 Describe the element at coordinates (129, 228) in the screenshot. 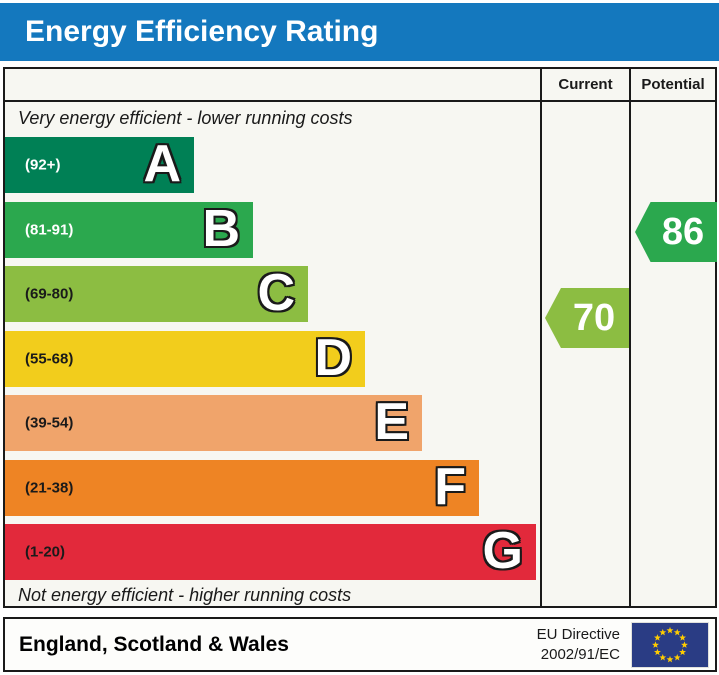

I see `band-b: (81-91) B` at that location.